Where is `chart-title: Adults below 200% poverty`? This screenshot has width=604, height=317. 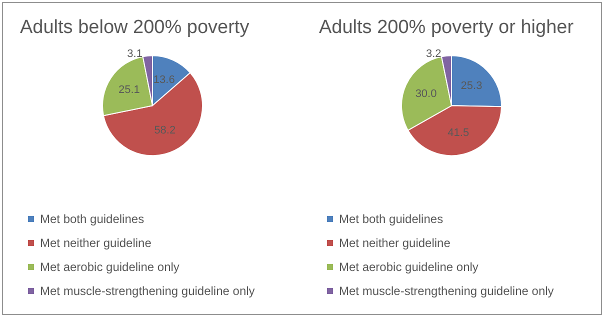
chart-title: Adults below 200% poverty is located at coordinates (135, 27).